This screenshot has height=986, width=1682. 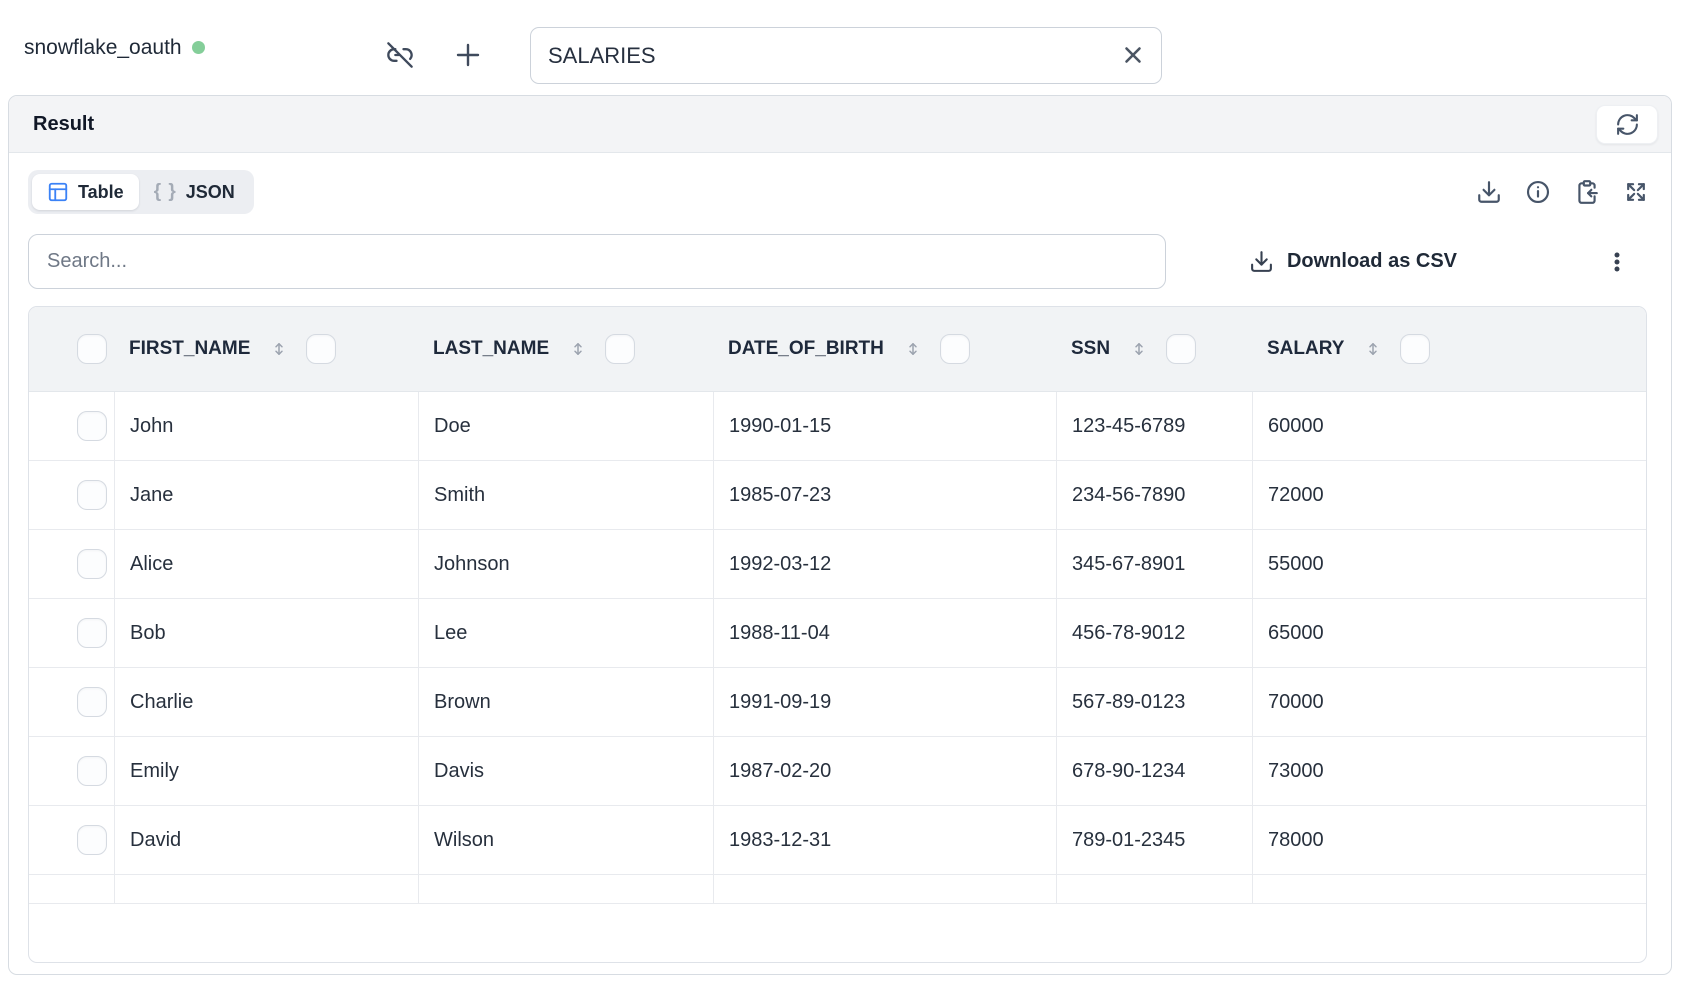 I want to click on expand-button, so click(x=1636, y=192).